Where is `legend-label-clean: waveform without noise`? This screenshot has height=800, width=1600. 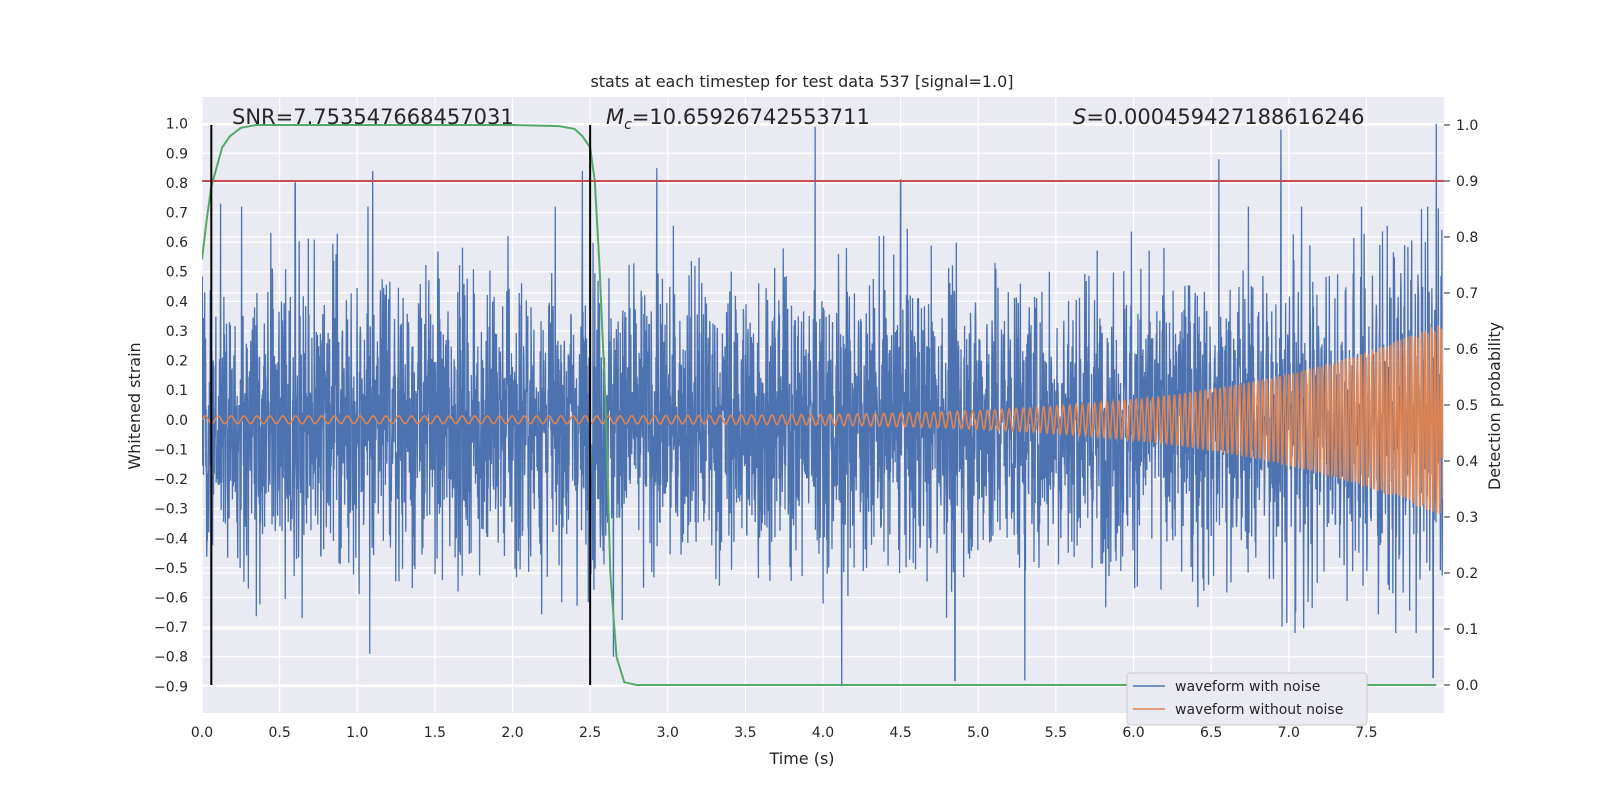
legend-label-clean: waveform without noise is located at coordinates (1259, 710).